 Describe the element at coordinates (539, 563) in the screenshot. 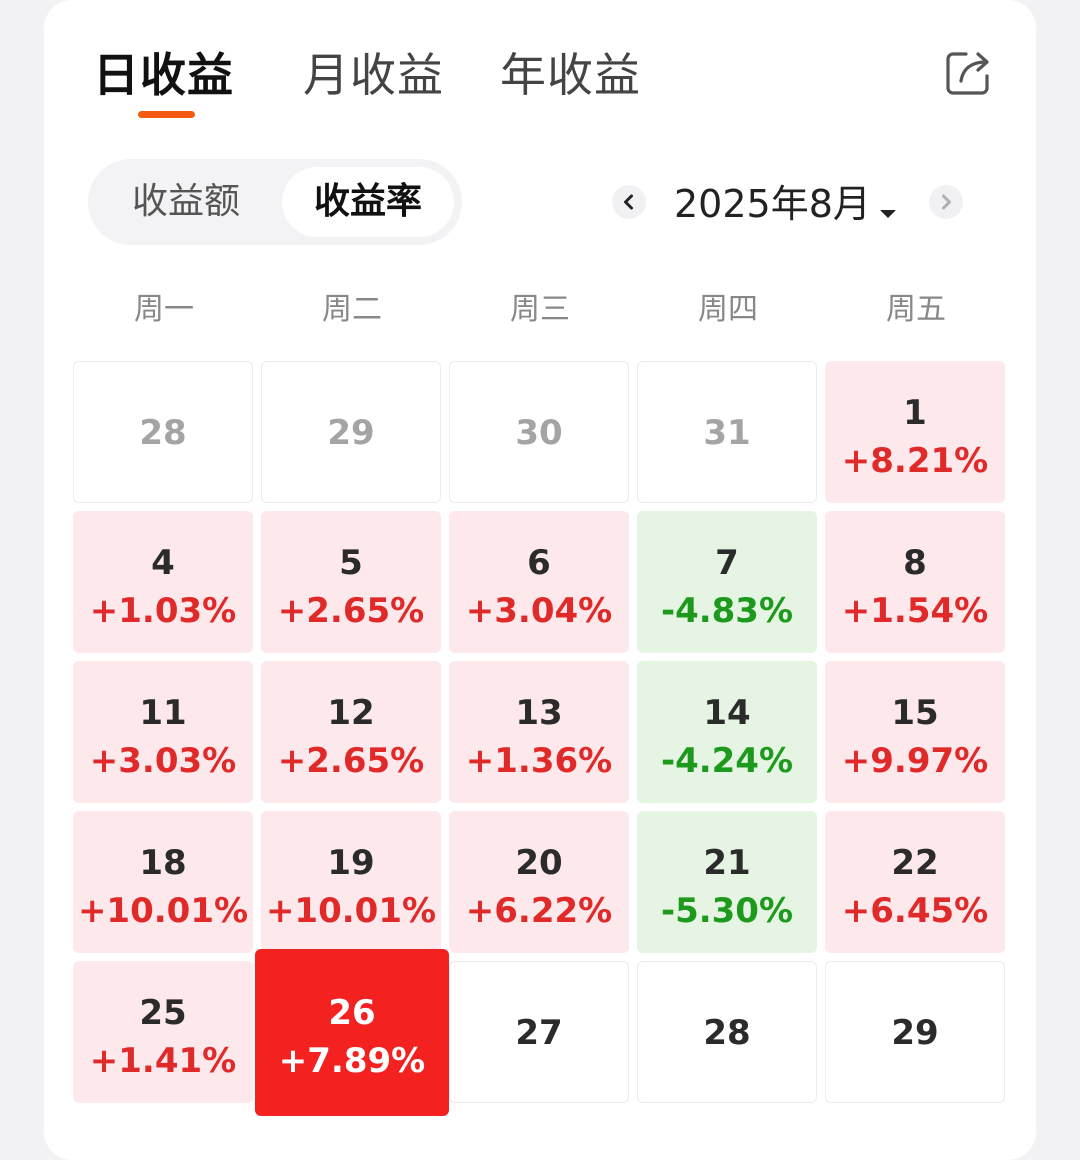

I see `day-number: 6` at that location.